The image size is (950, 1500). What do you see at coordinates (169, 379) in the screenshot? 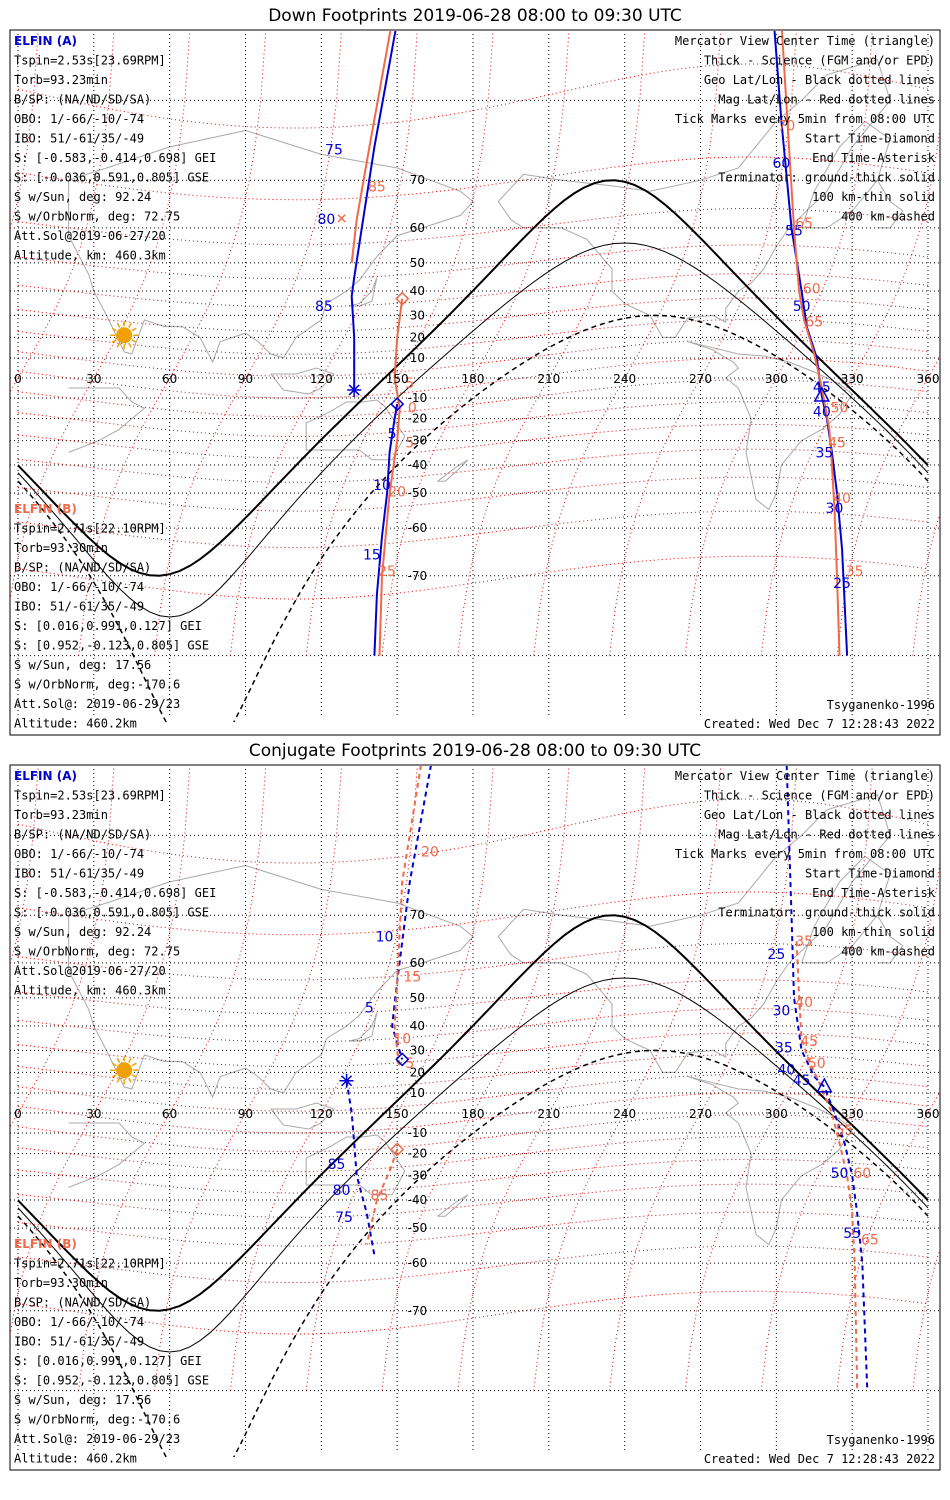
I see `longitude-tick-label: 60` at bounding box center [169, 379].